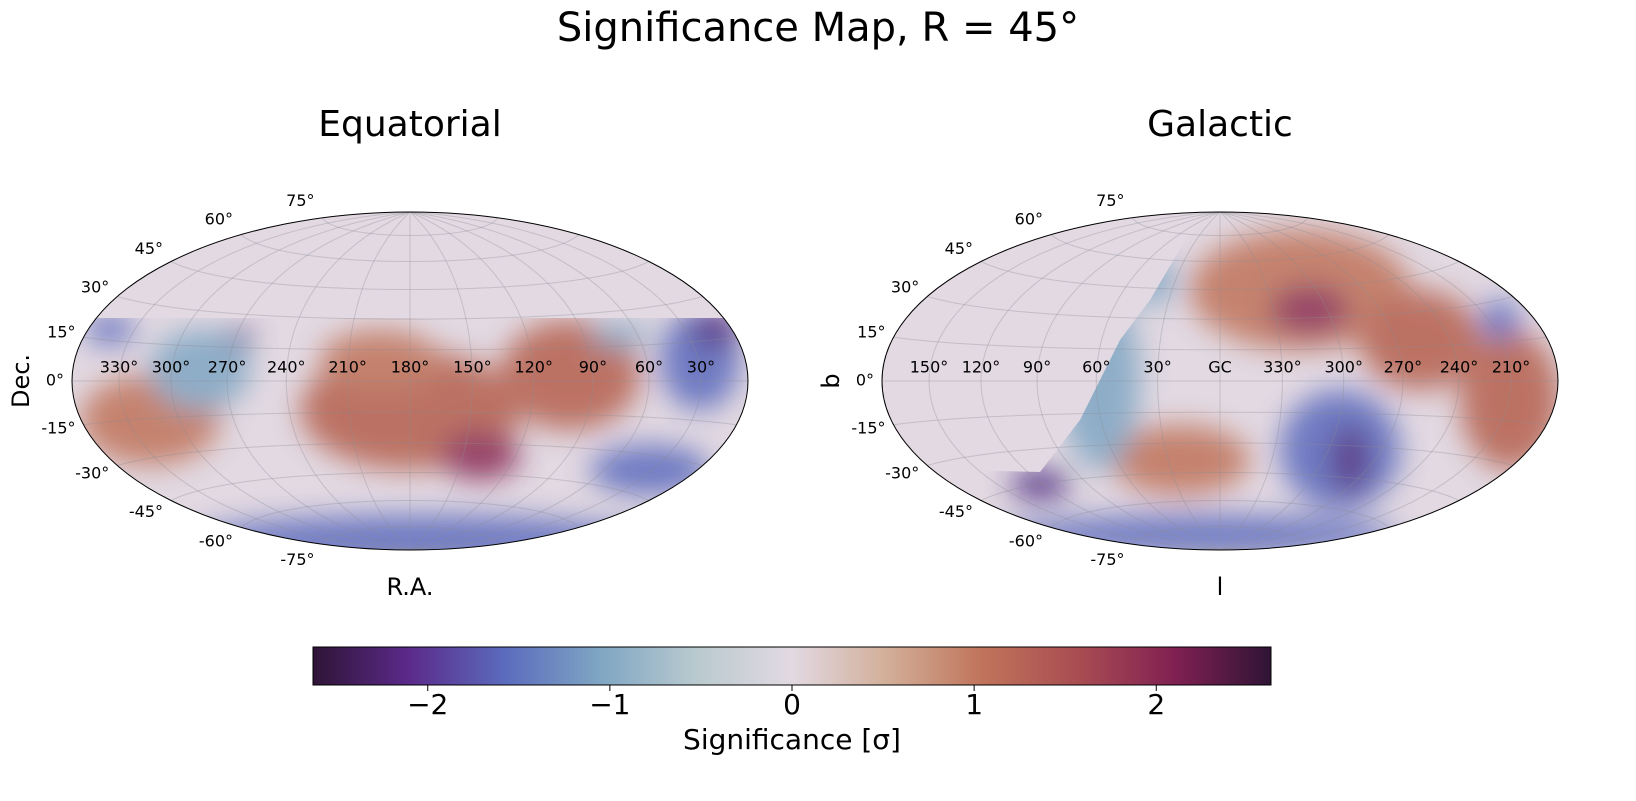  I want to click on colorbar-tick-label: −1, so click(609, 704).